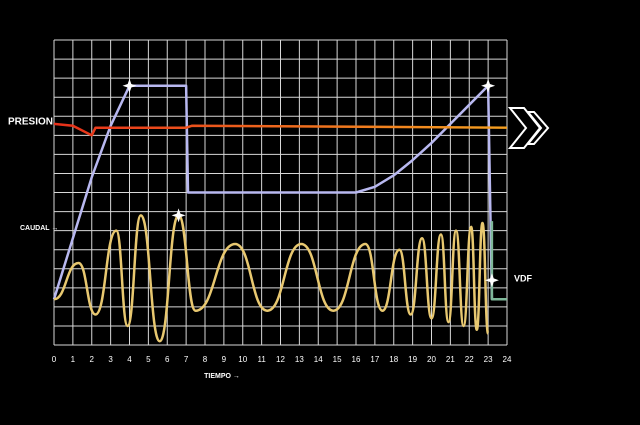 This screenshot has width=640, height=425. I want to click on x-tick-label: 4, so click(129, 359).